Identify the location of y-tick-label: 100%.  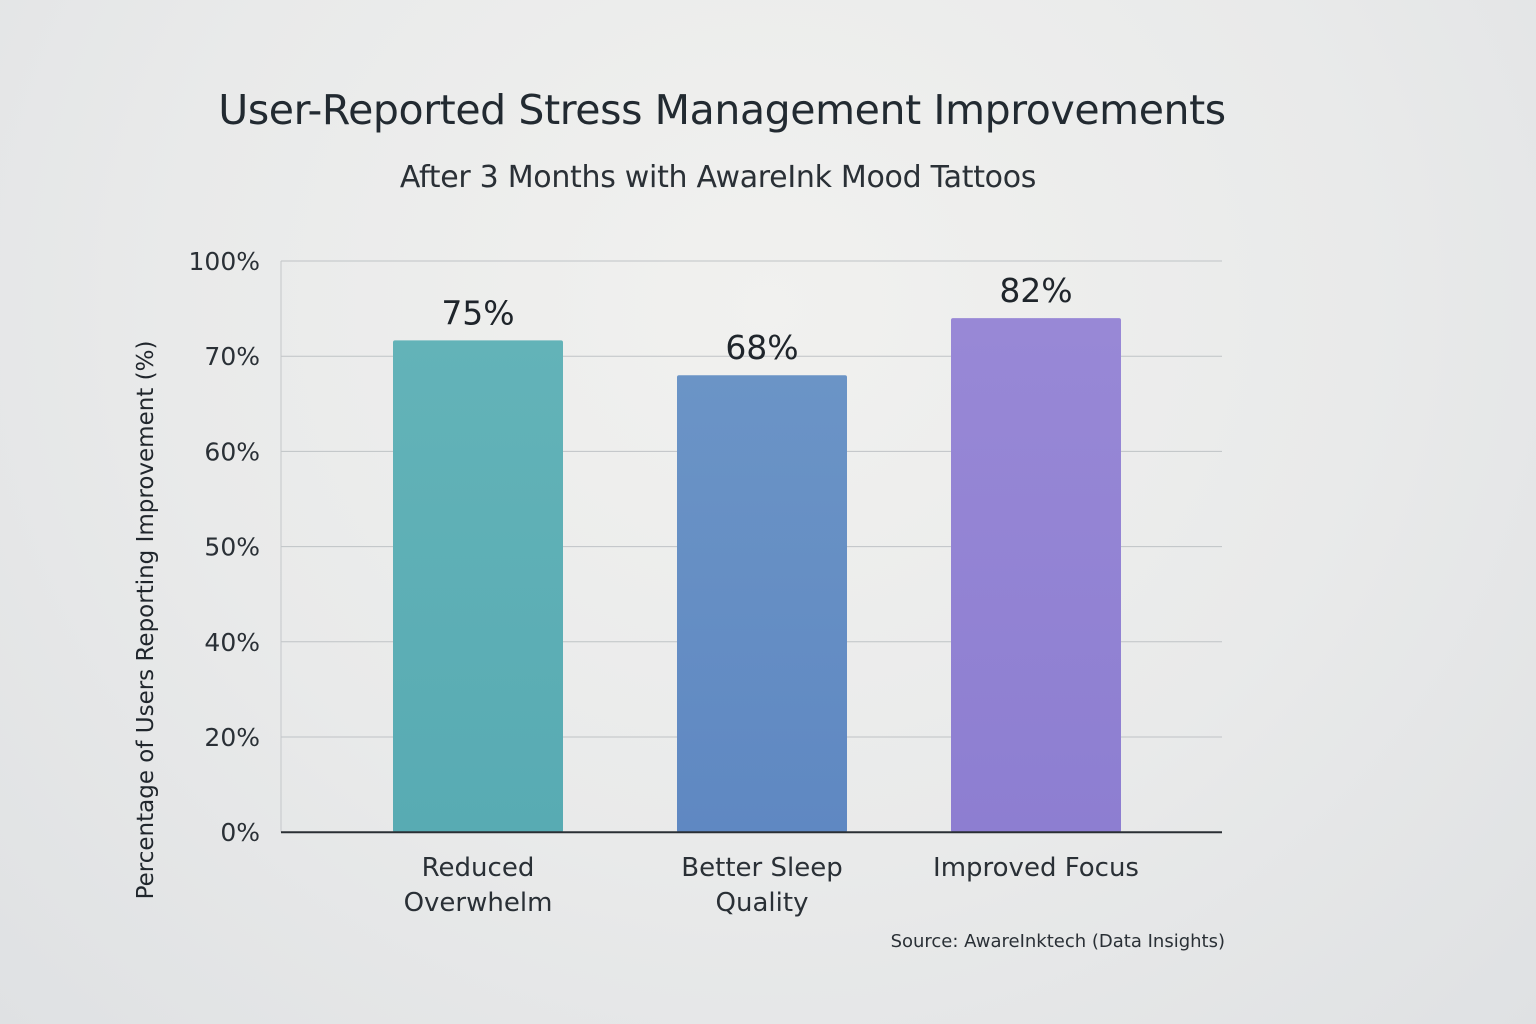
(224, 261).